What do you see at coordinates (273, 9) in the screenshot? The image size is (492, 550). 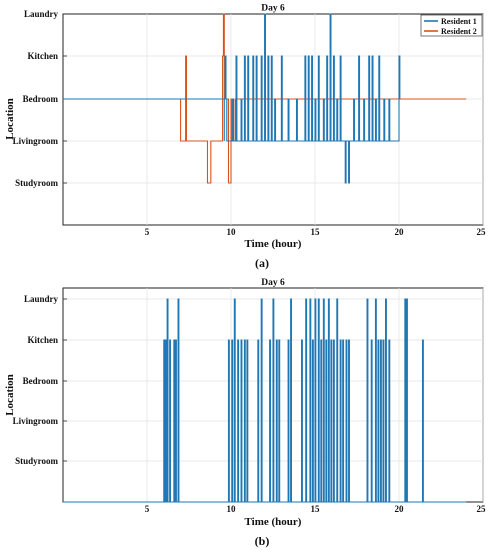 I see `panel-a-title: Day 6` at bounding box center [273, 9].